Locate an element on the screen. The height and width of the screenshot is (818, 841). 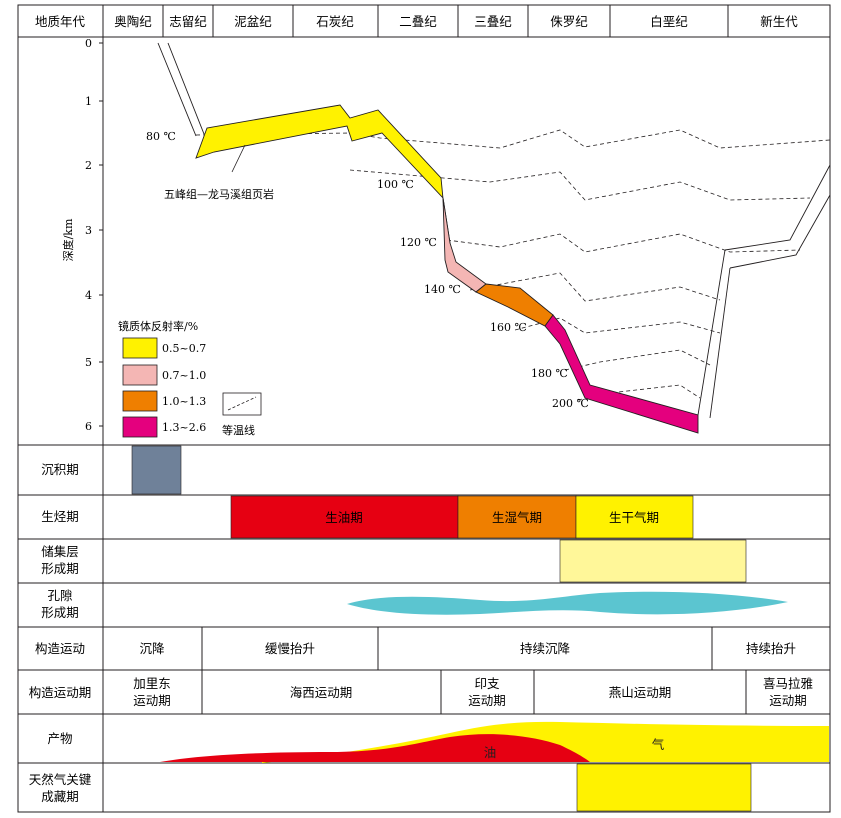
isotherm-label-200: 200 ℃ is located at coordinates (570, 403).